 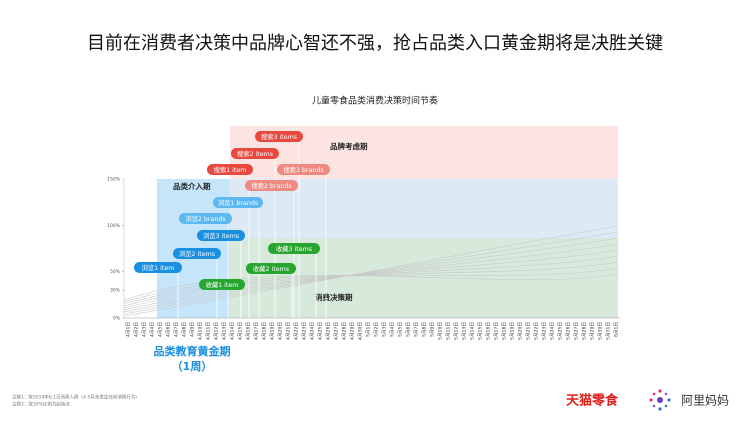 What do you see at coordinates (177, 329) in the screenshot?
I see `x-tick-label: 4月7日` at bounding box center [177, 329].